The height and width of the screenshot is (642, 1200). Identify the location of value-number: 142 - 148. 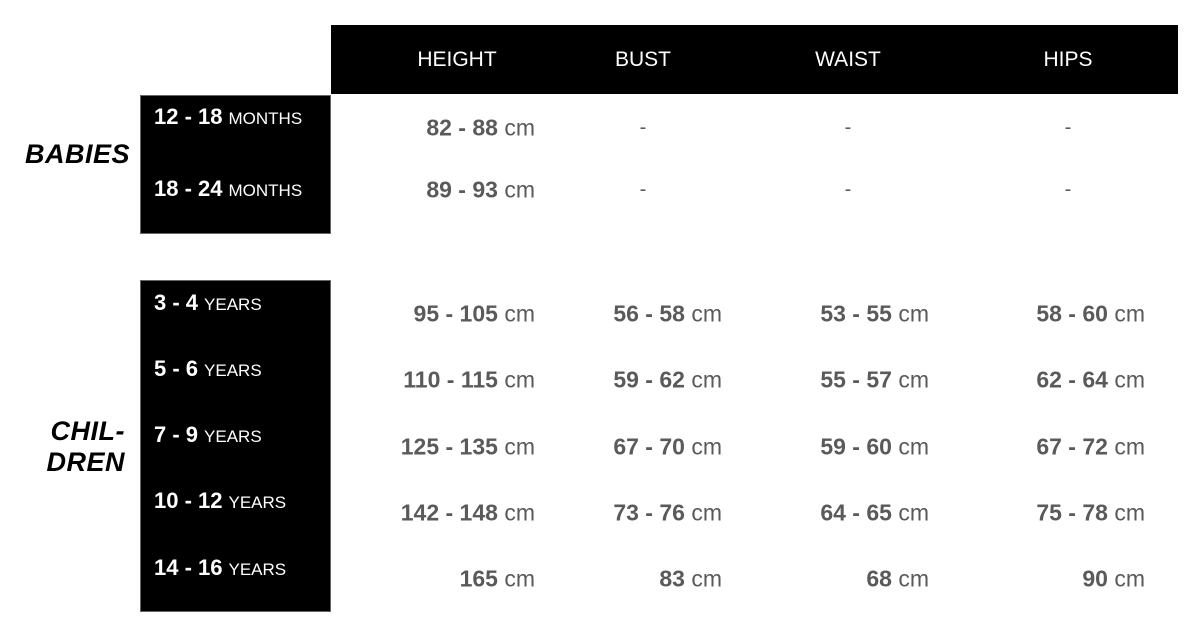
(449, 512).